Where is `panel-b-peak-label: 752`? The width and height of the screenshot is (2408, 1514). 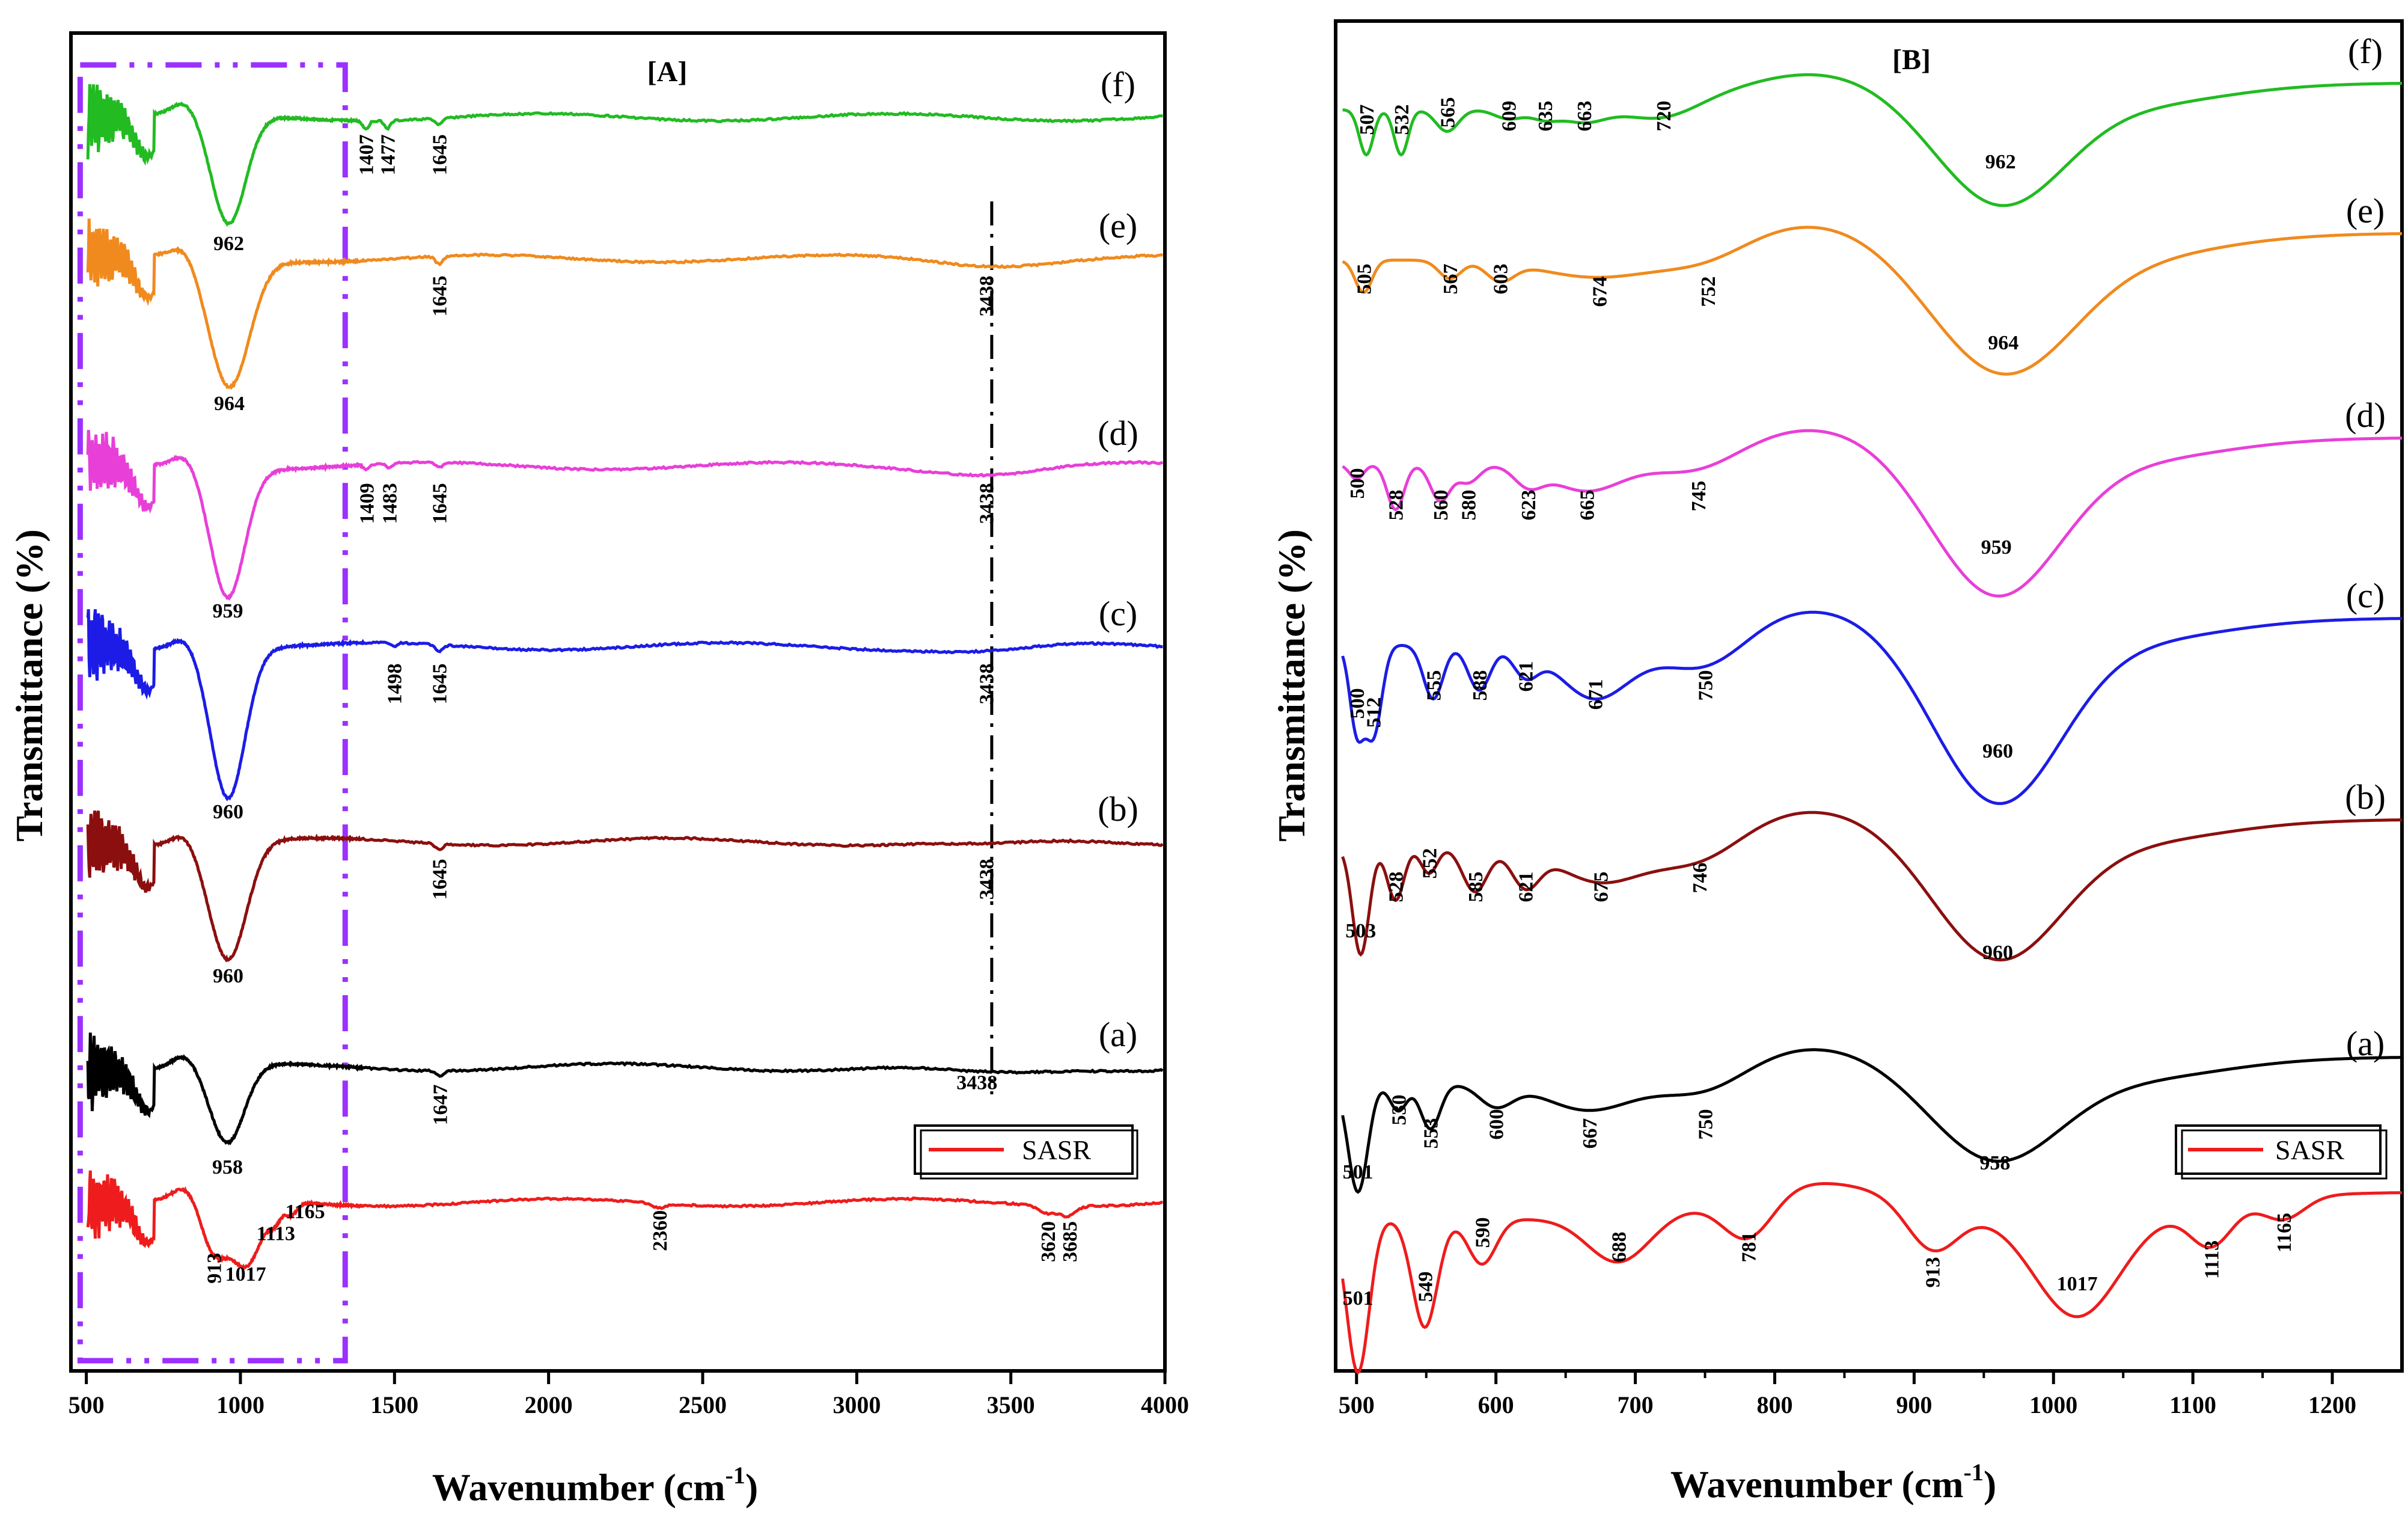
panel-b-peak-label: 752 is located at coordinates (1709, 292).